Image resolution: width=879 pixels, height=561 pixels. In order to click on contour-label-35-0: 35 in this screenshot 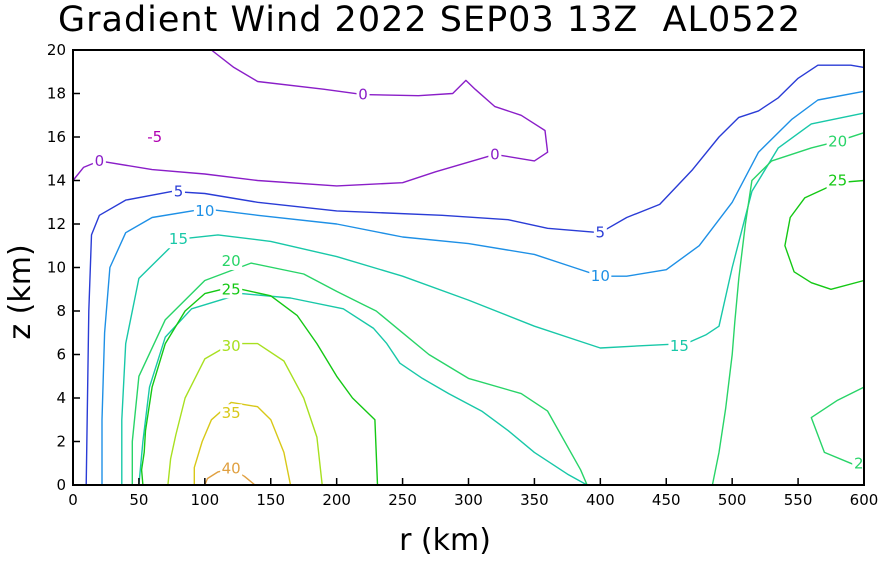, I will do `click(231, 413)`.